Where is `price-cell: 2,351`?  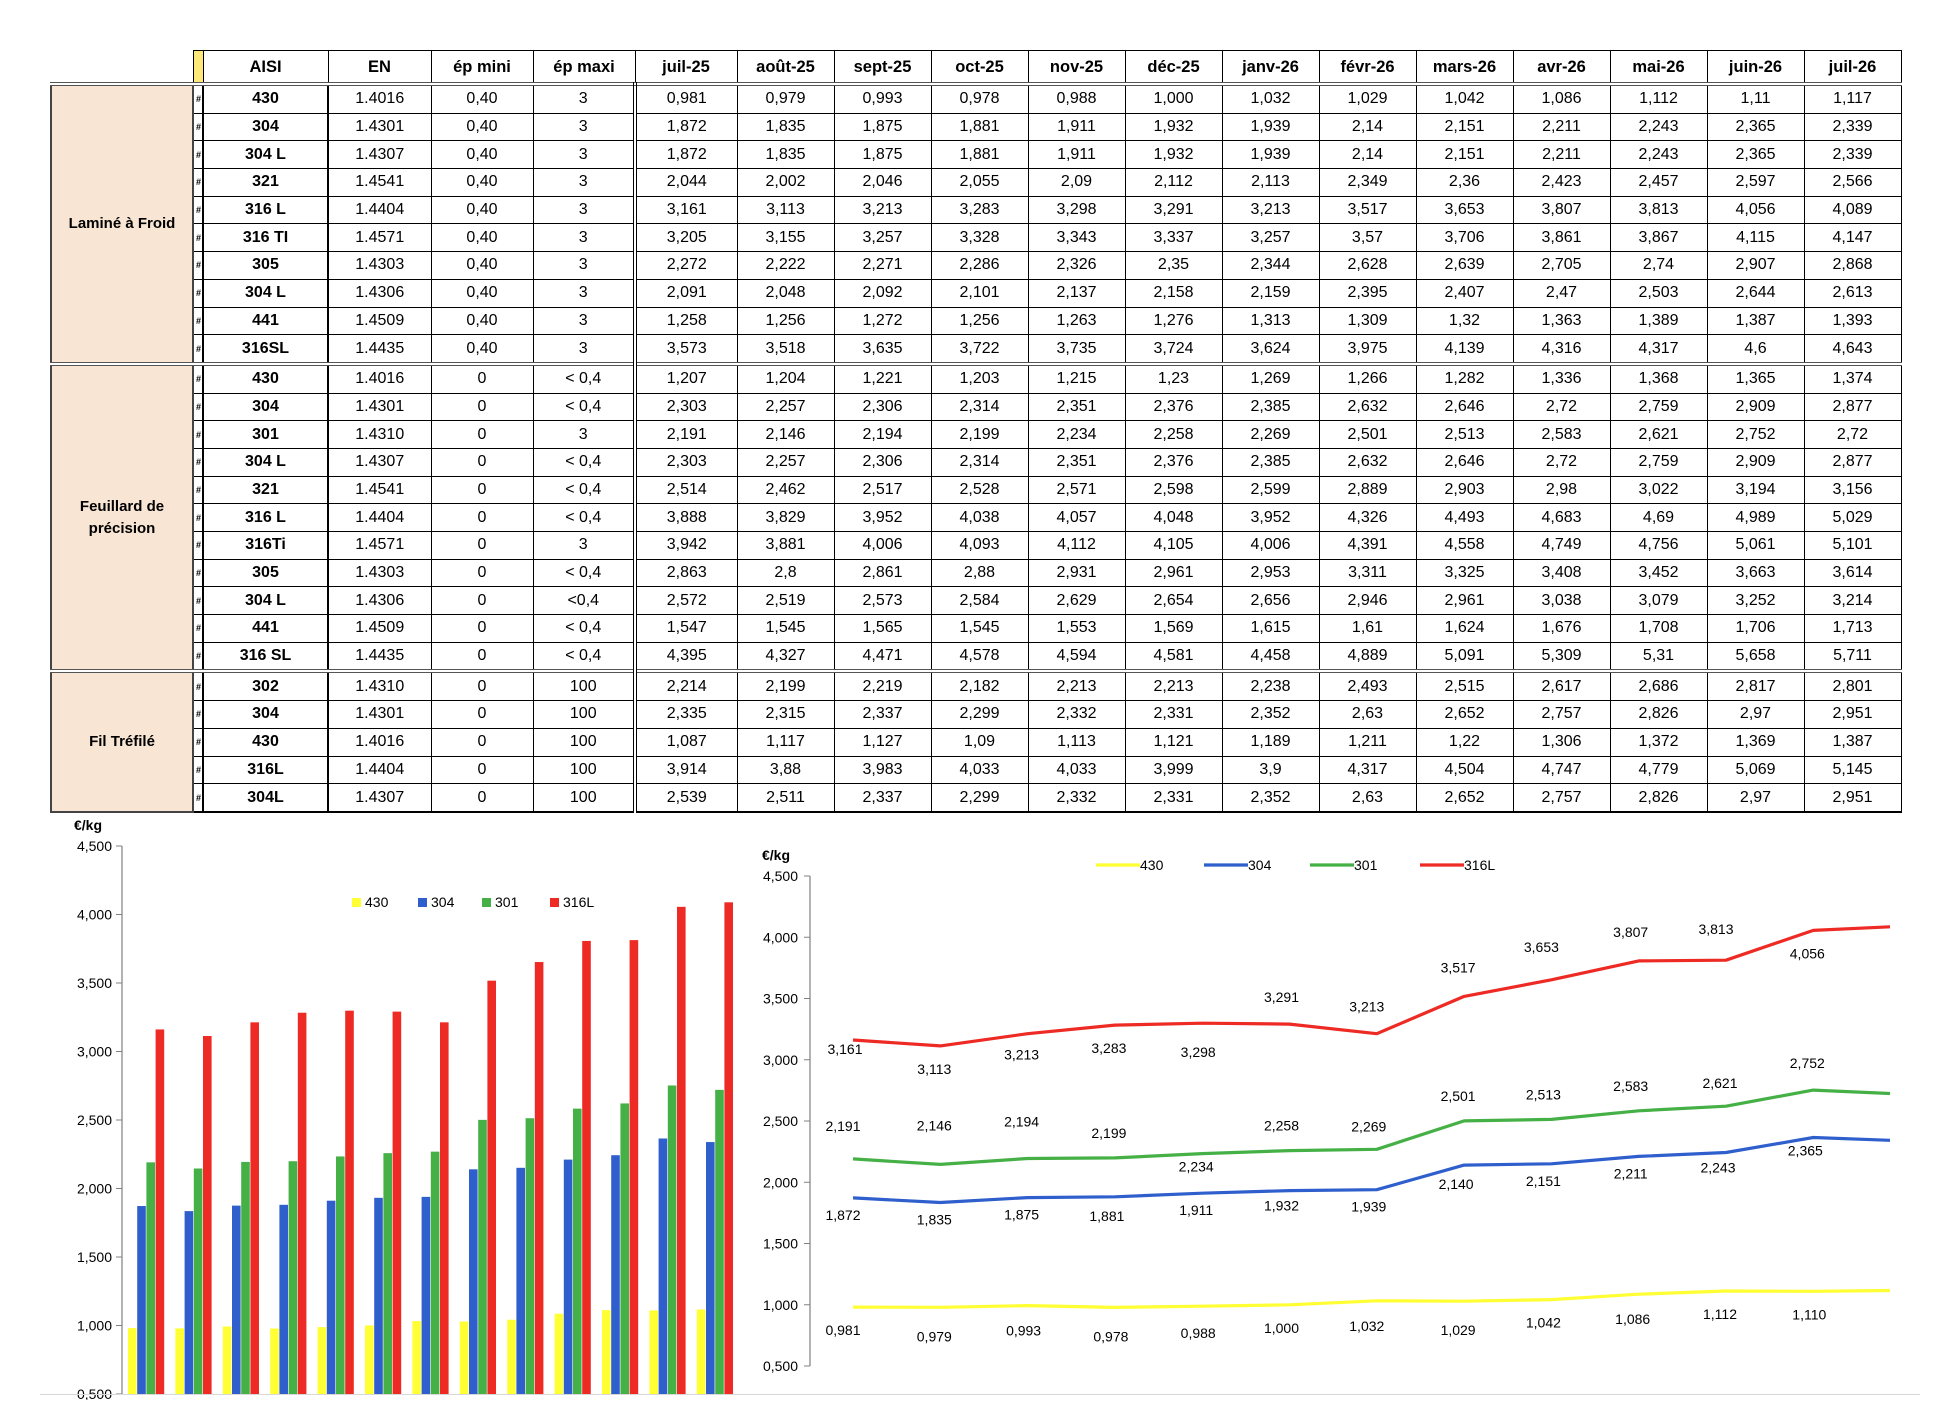 price-cell: 2,351 is located at coordinates (1076, 407).